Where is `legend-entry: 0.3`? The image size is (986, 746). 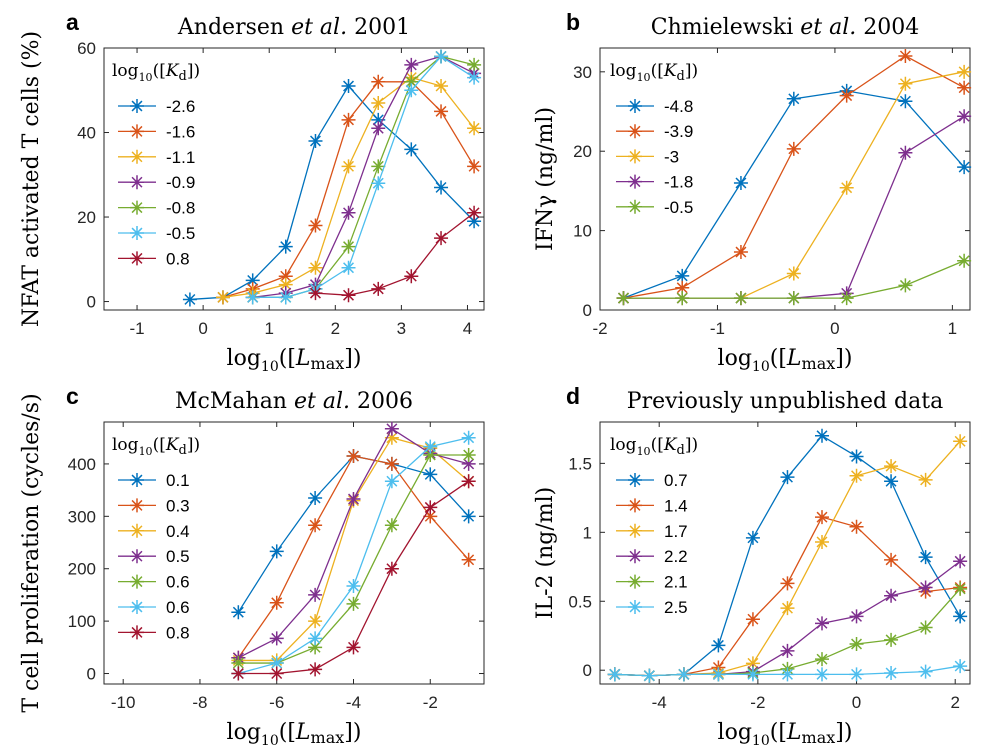
legend-entry: 0.3 is located at coordinates (154, 505).